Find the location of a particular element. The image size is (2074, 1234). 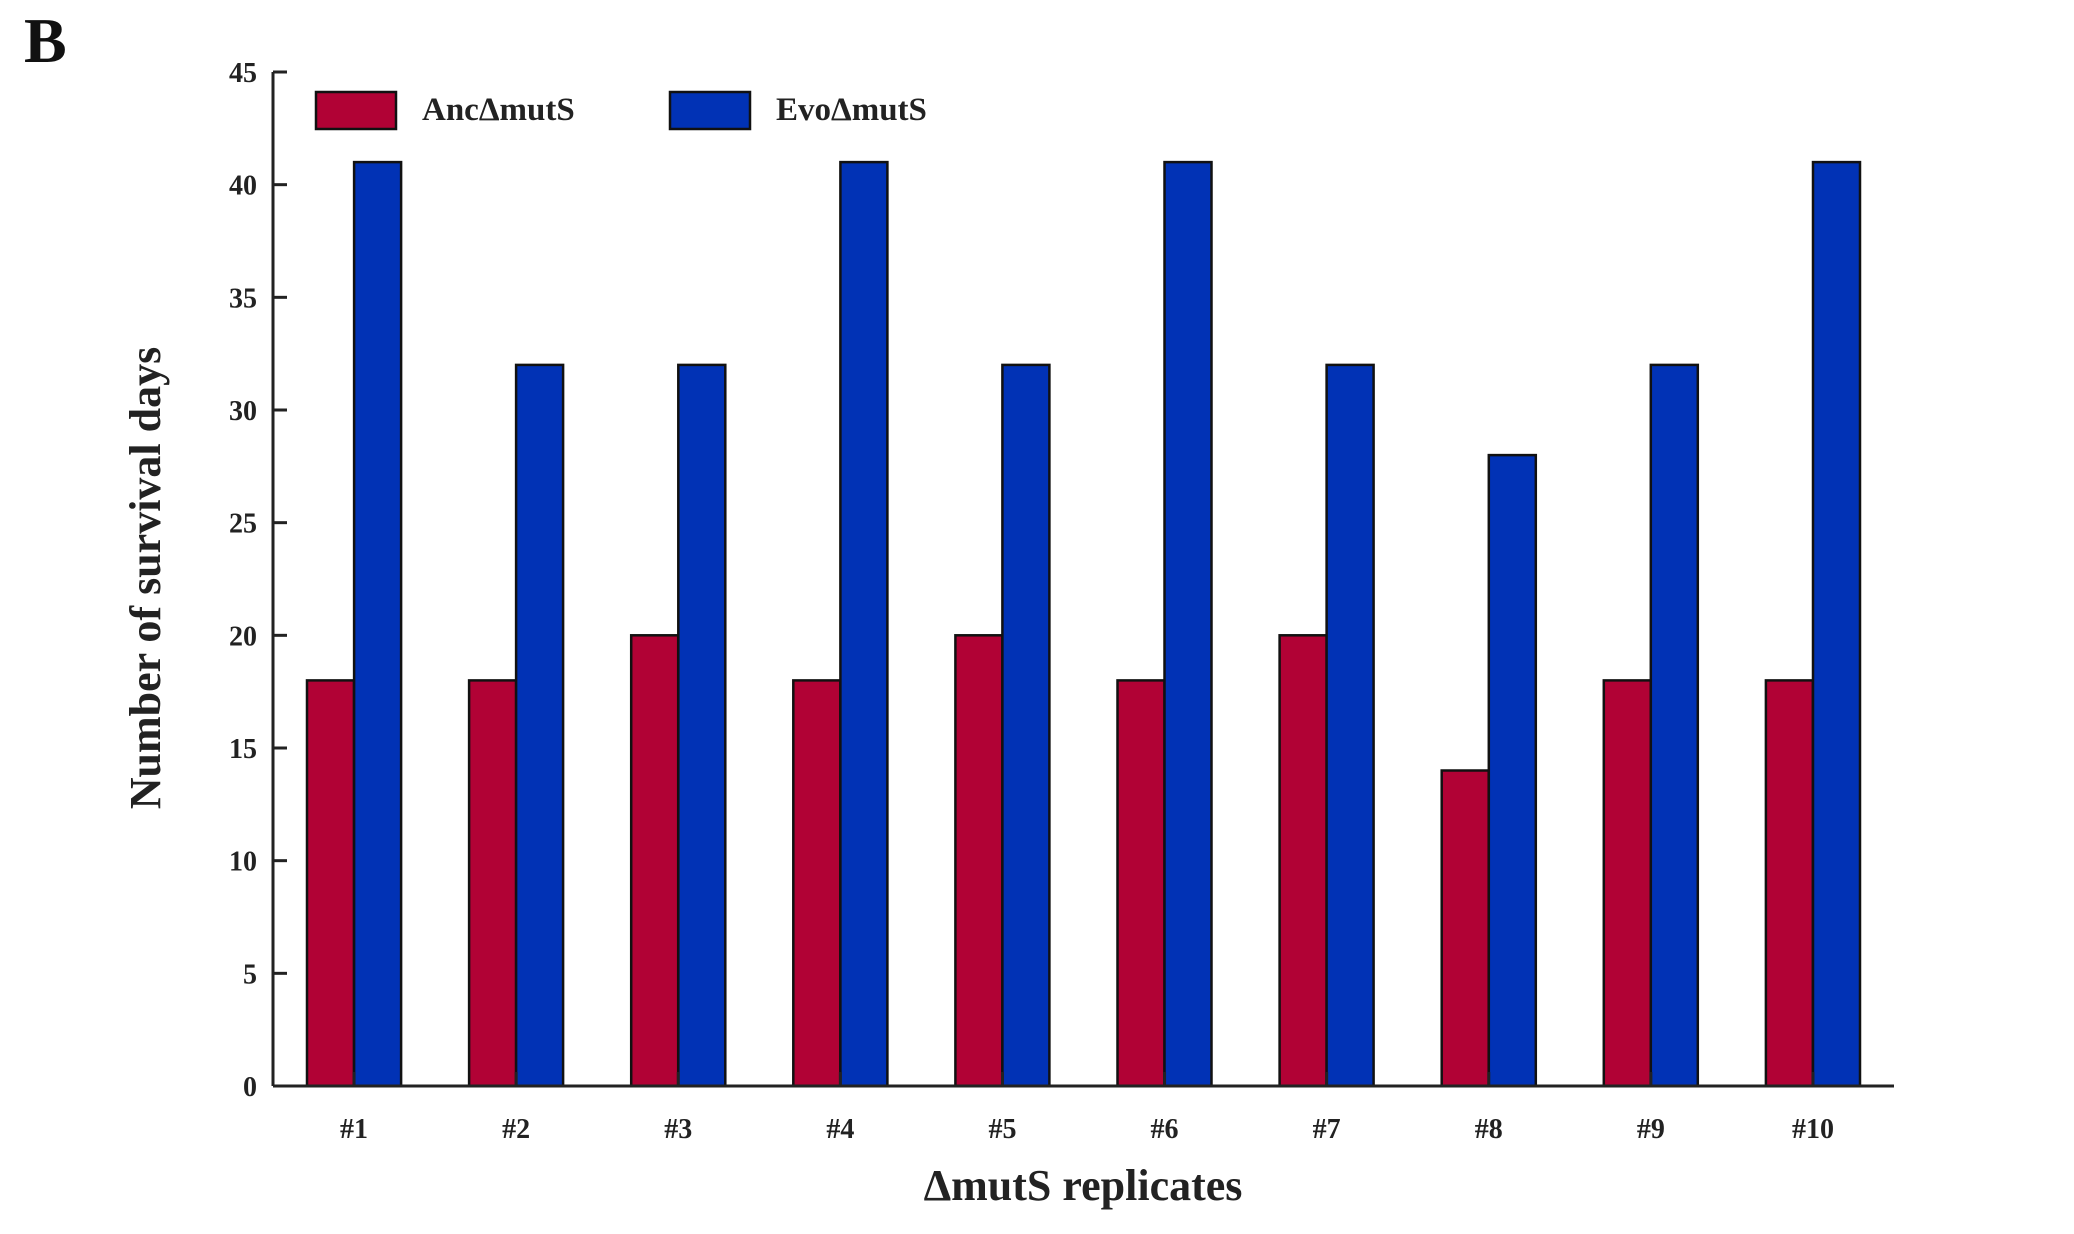

y-tick-label-15: 15 is located at coordinates (243, 749).